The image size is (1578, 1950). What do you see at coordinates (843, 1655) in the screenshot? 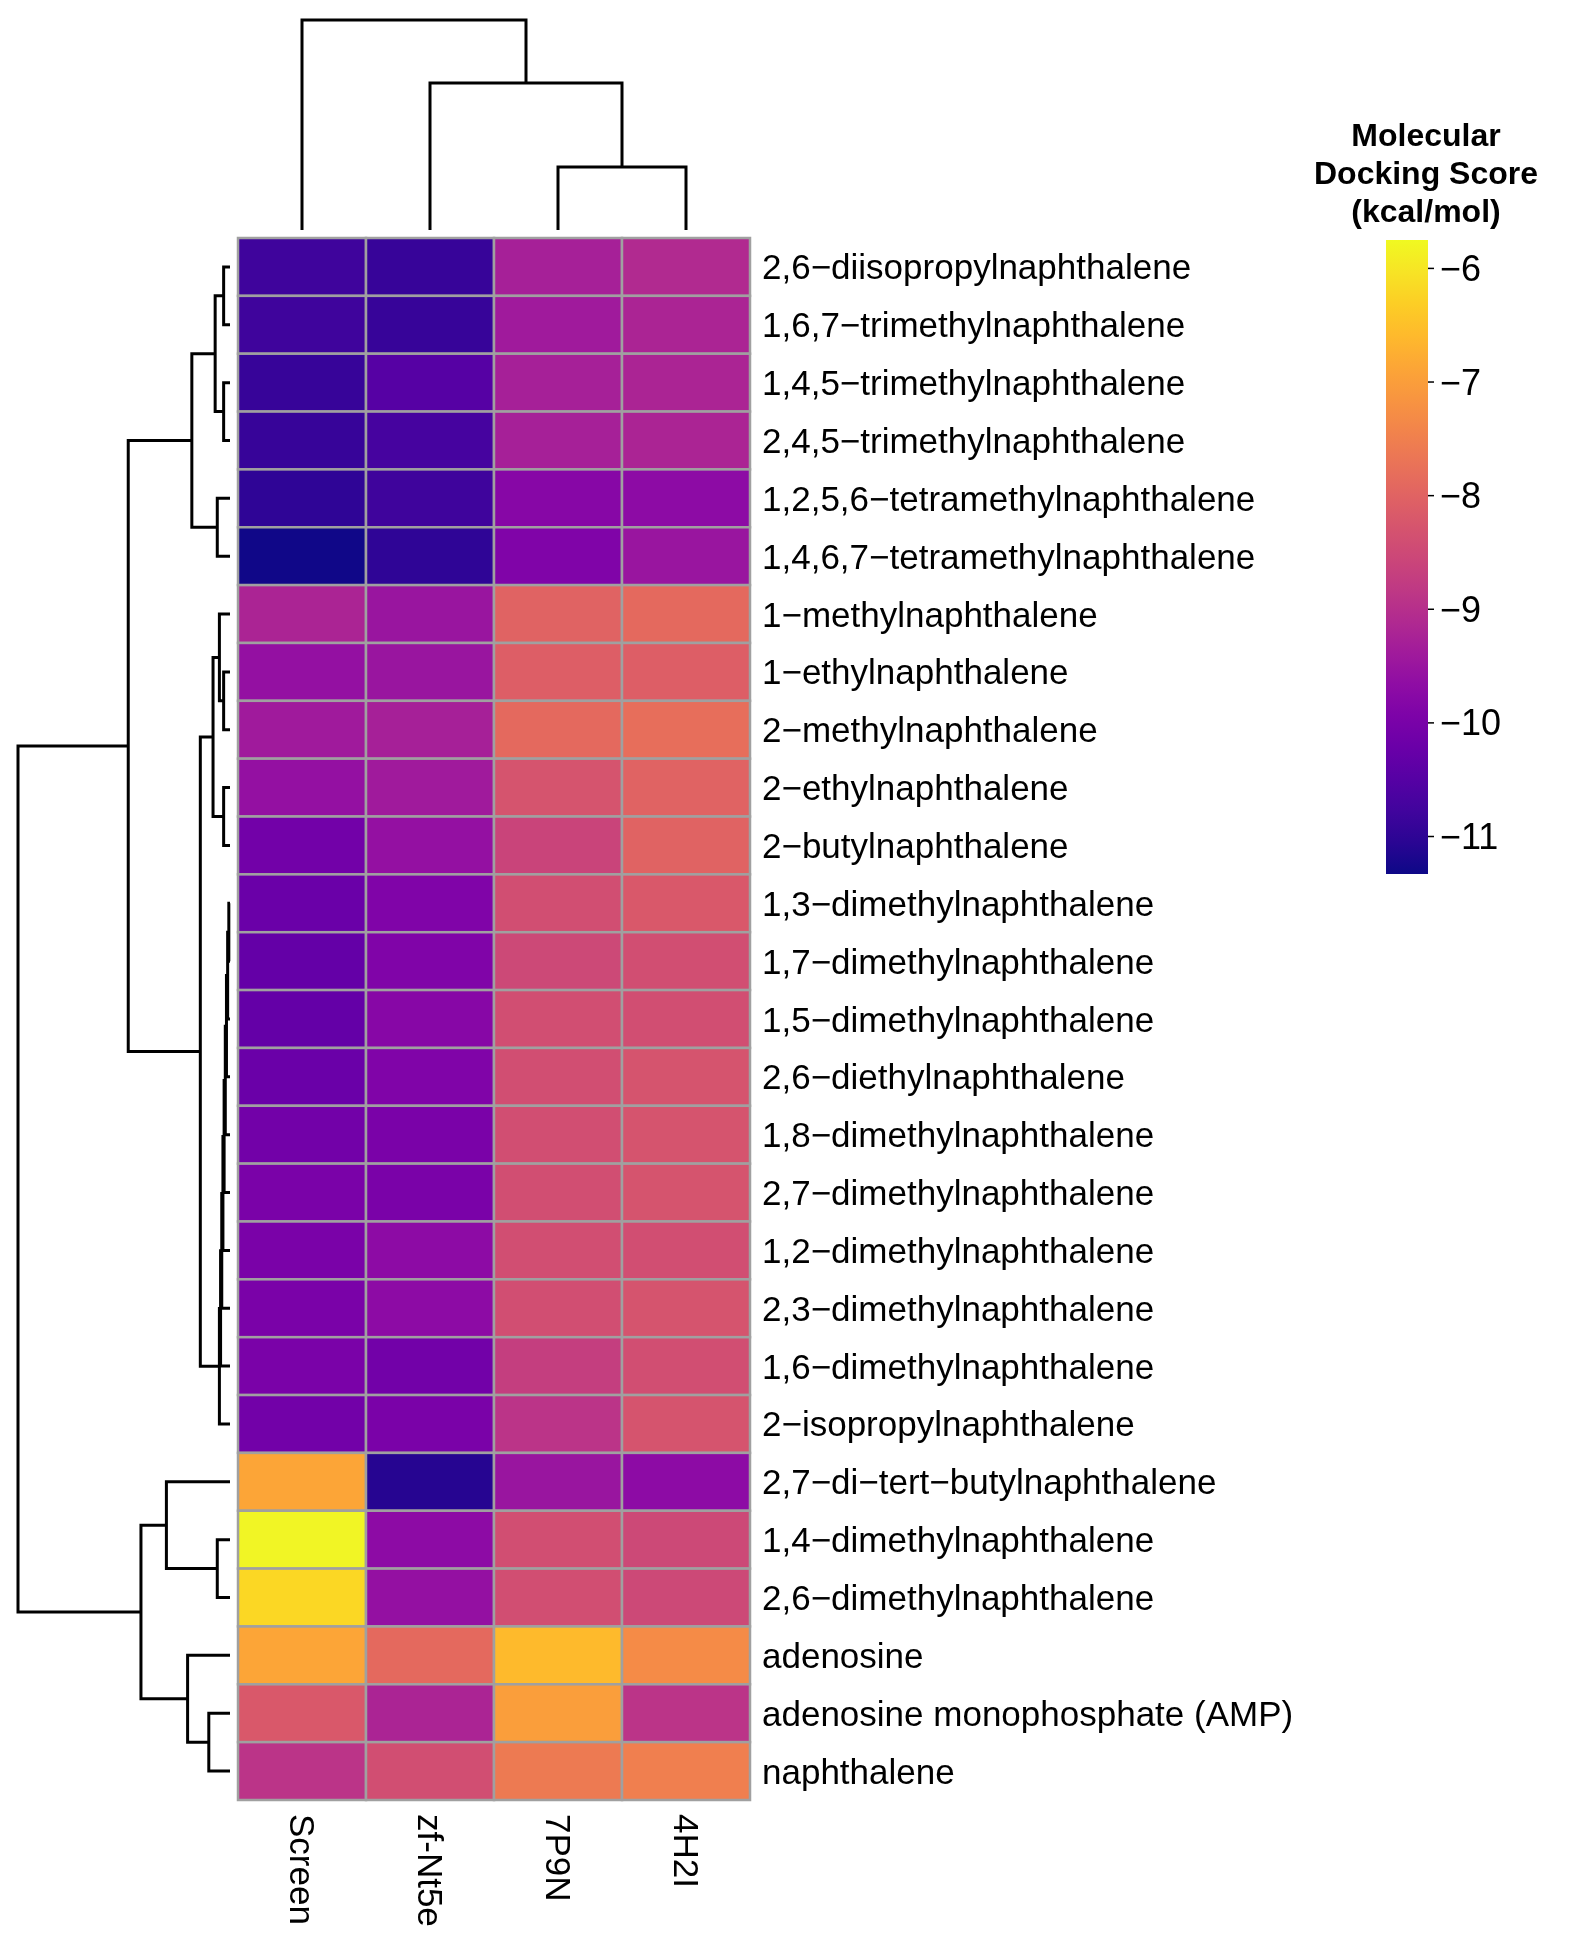
I see `y-tick-label: adenosine` at bounding box center [843, 1655].